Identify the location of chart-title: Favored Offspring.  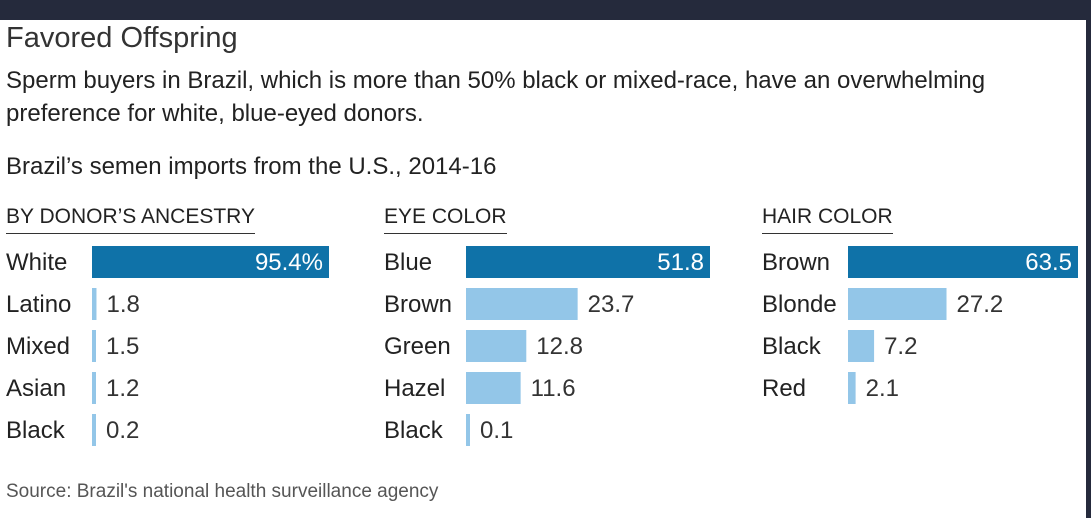
(122, 38).